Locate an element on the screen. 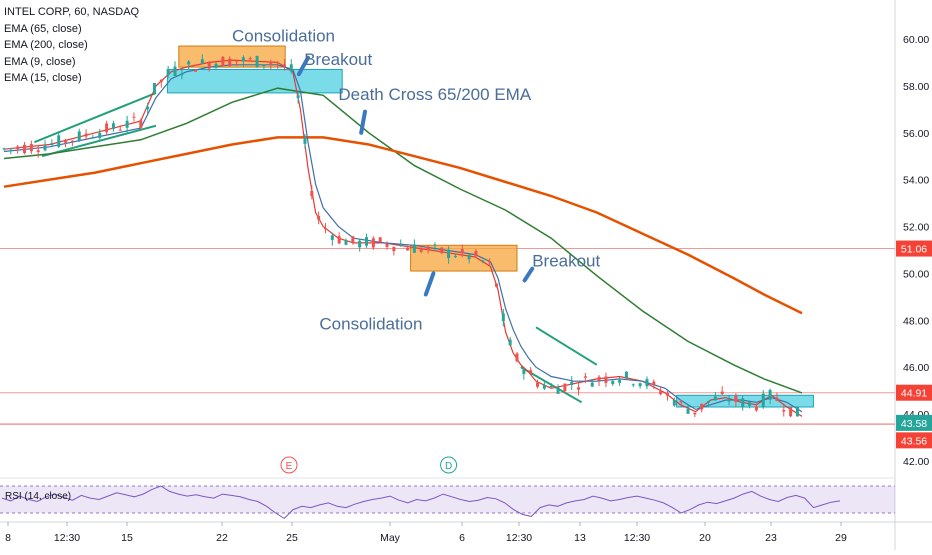  price-tag-label-0: 51.06 is located at coordinates (914, 250).